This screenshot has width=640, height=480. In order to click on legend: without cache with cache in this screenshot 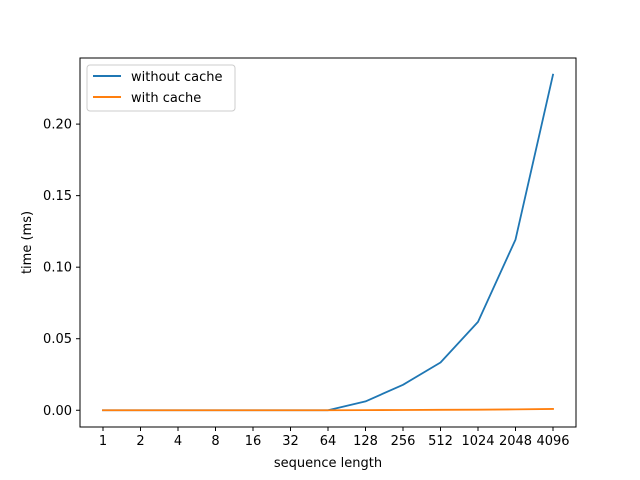, I will do `click(161, 88)`.